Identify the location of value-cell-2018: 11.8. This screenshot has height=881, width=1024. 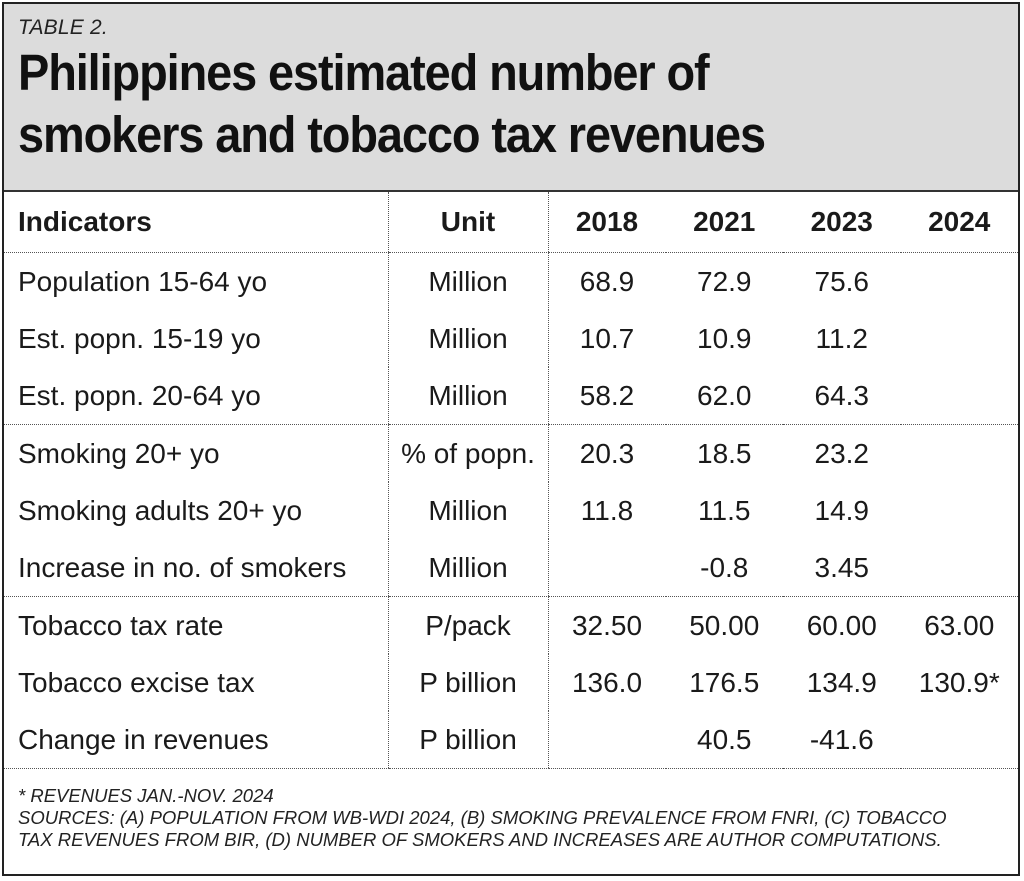
(606, 510).